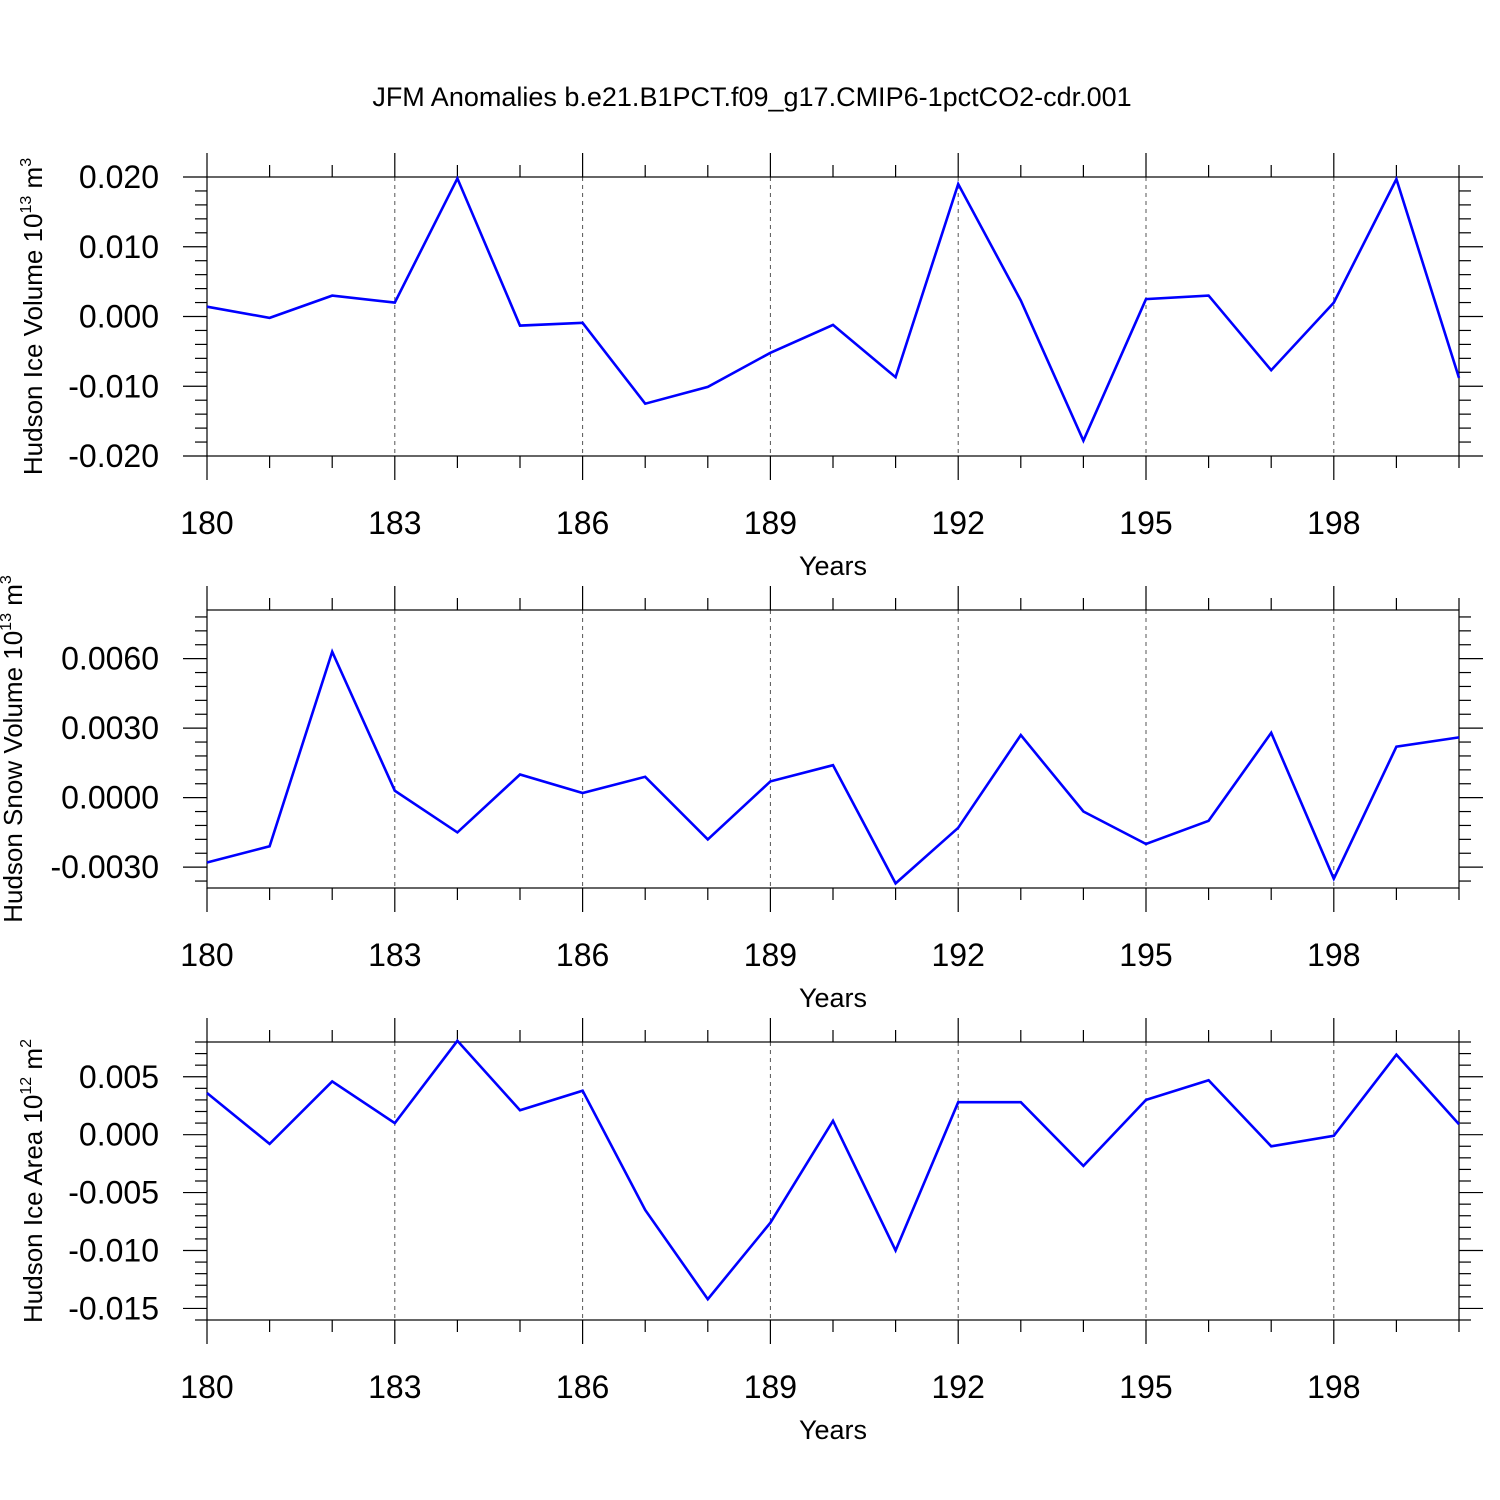 The image size is (1500, 1500). Describe the element at coordinates (33, 344) in the screenshot. I see `y-axis-title-text: Hudson Ice Volume 10` at that location.